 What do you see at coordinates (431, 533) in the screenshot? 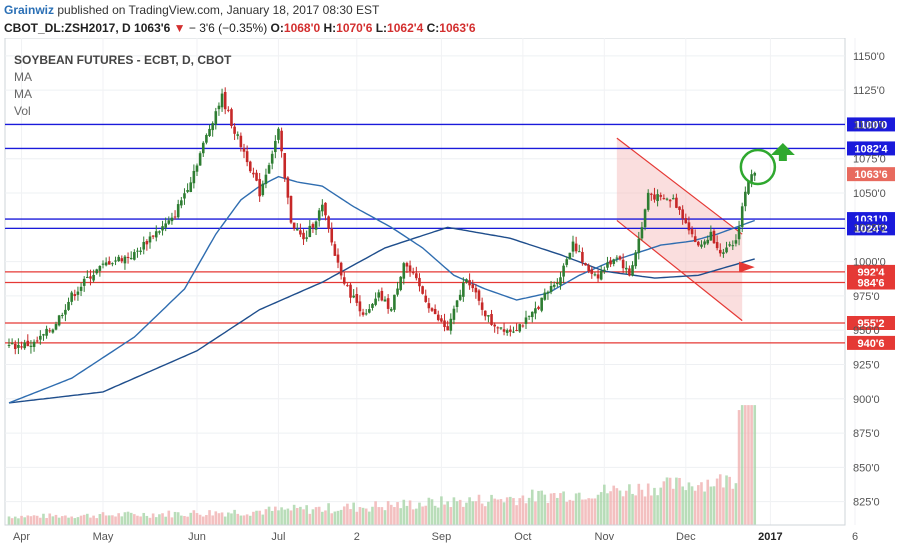
I see `time-axis: Apr May Jun Jul 2 Sep Oct Nov Dec 2017 6` at bounding box center [431, 533].